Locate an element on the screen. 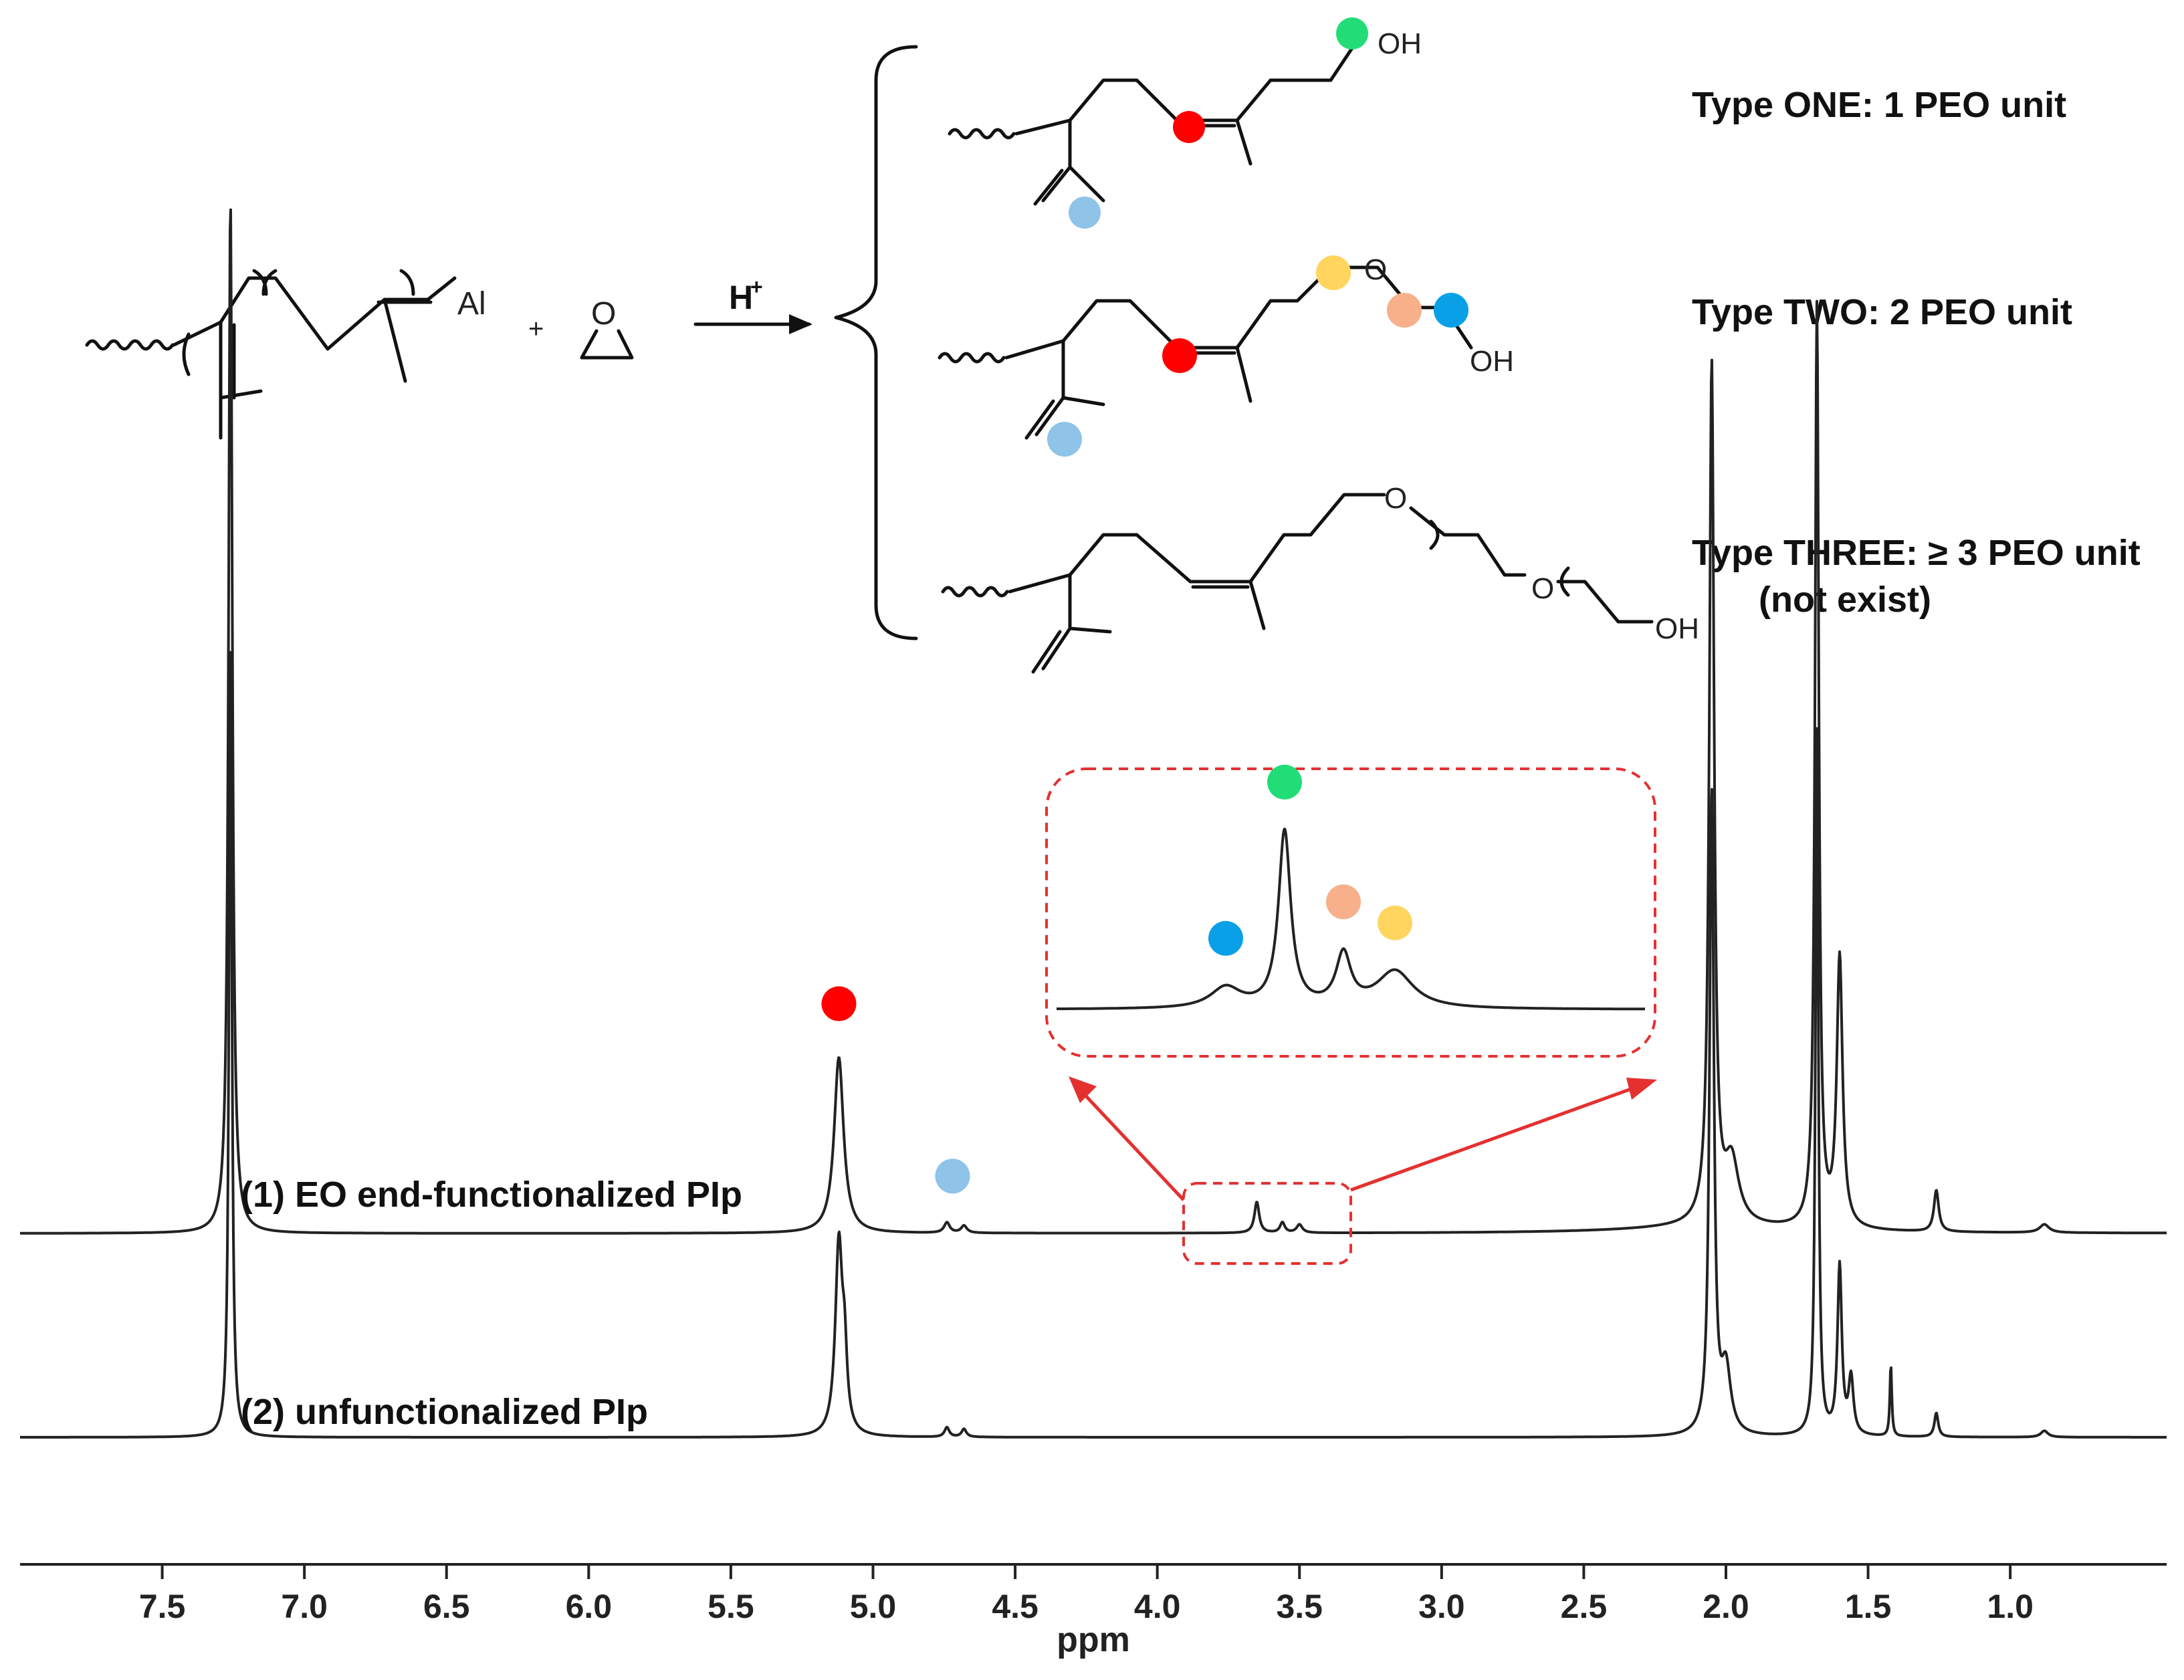 This screenshot has width=2184, height=1680. aluminium-atom: Al is located at coordinates (472, 304).